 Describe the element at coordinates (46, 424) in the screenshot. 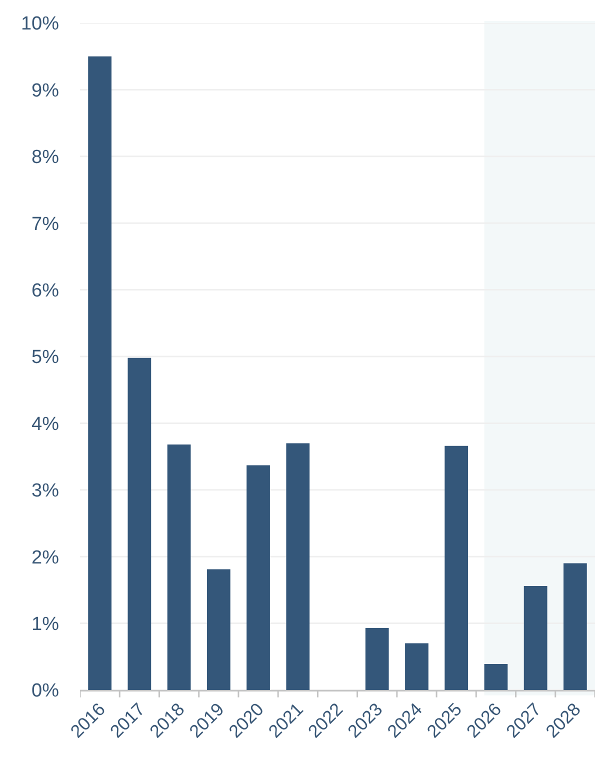

I see `y-tick-label: 4%` at that location.